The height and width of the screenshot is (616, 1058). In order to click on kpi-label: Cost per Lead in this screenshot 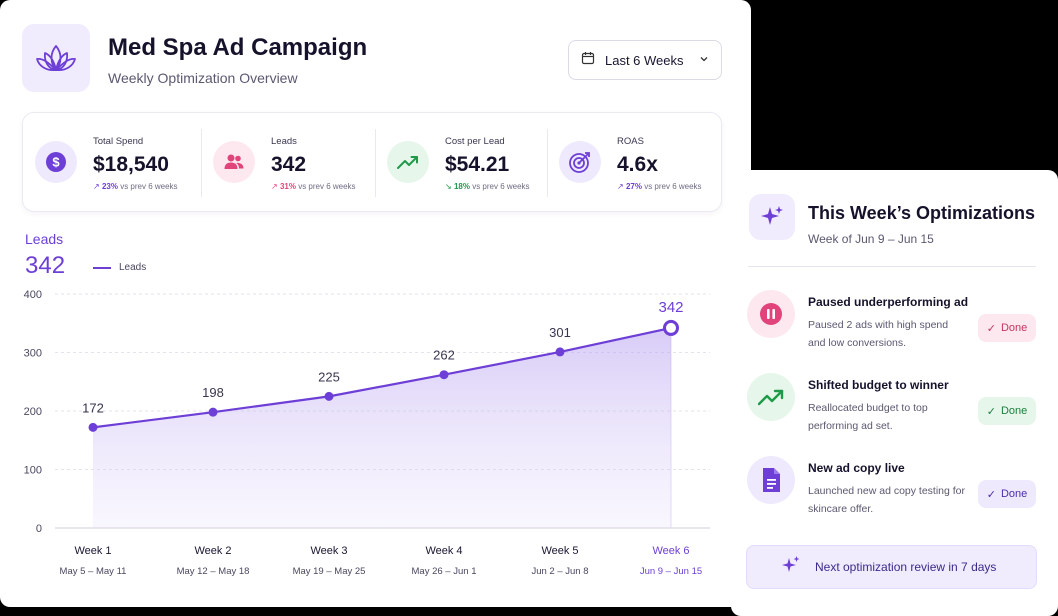, I will do `click(475, 141)`.